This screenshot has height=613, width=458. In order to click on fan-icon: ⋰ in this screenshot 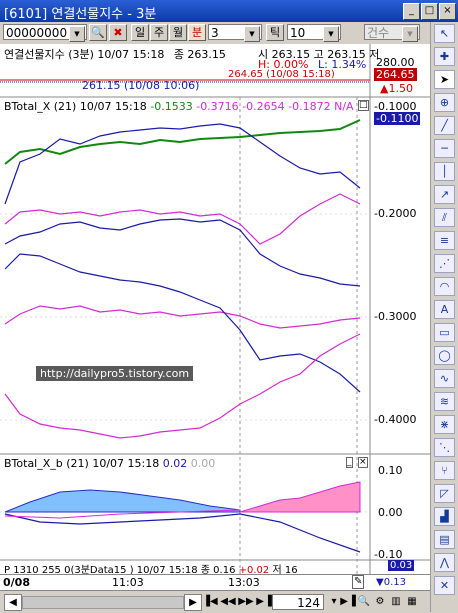, I will do `click(444, 263)`.